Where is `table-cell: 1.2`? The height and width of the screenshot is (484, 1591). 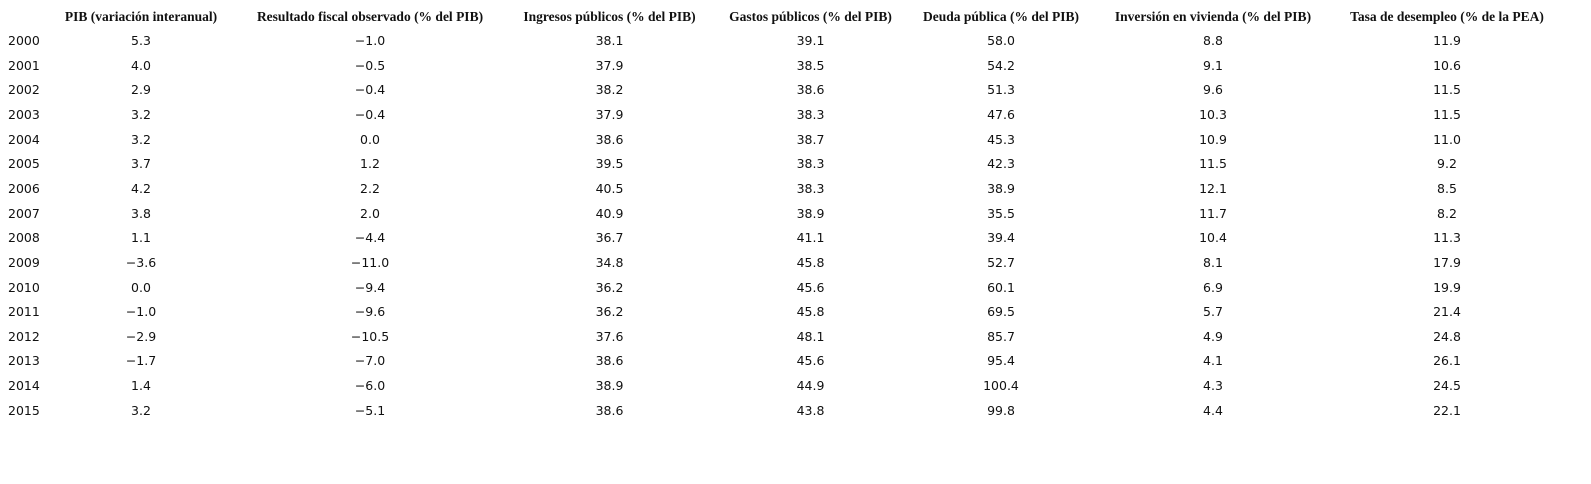 table-cell: 1.2 is located at coordinates (370, 164).